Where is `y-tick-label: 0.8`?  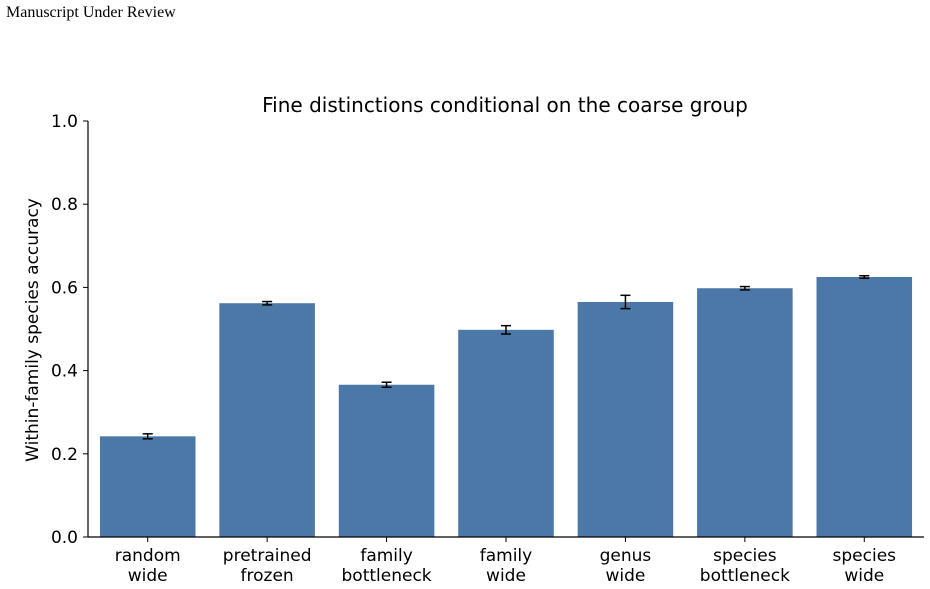 y-tick-label: 0.8 is located at coordinates (64, 205).